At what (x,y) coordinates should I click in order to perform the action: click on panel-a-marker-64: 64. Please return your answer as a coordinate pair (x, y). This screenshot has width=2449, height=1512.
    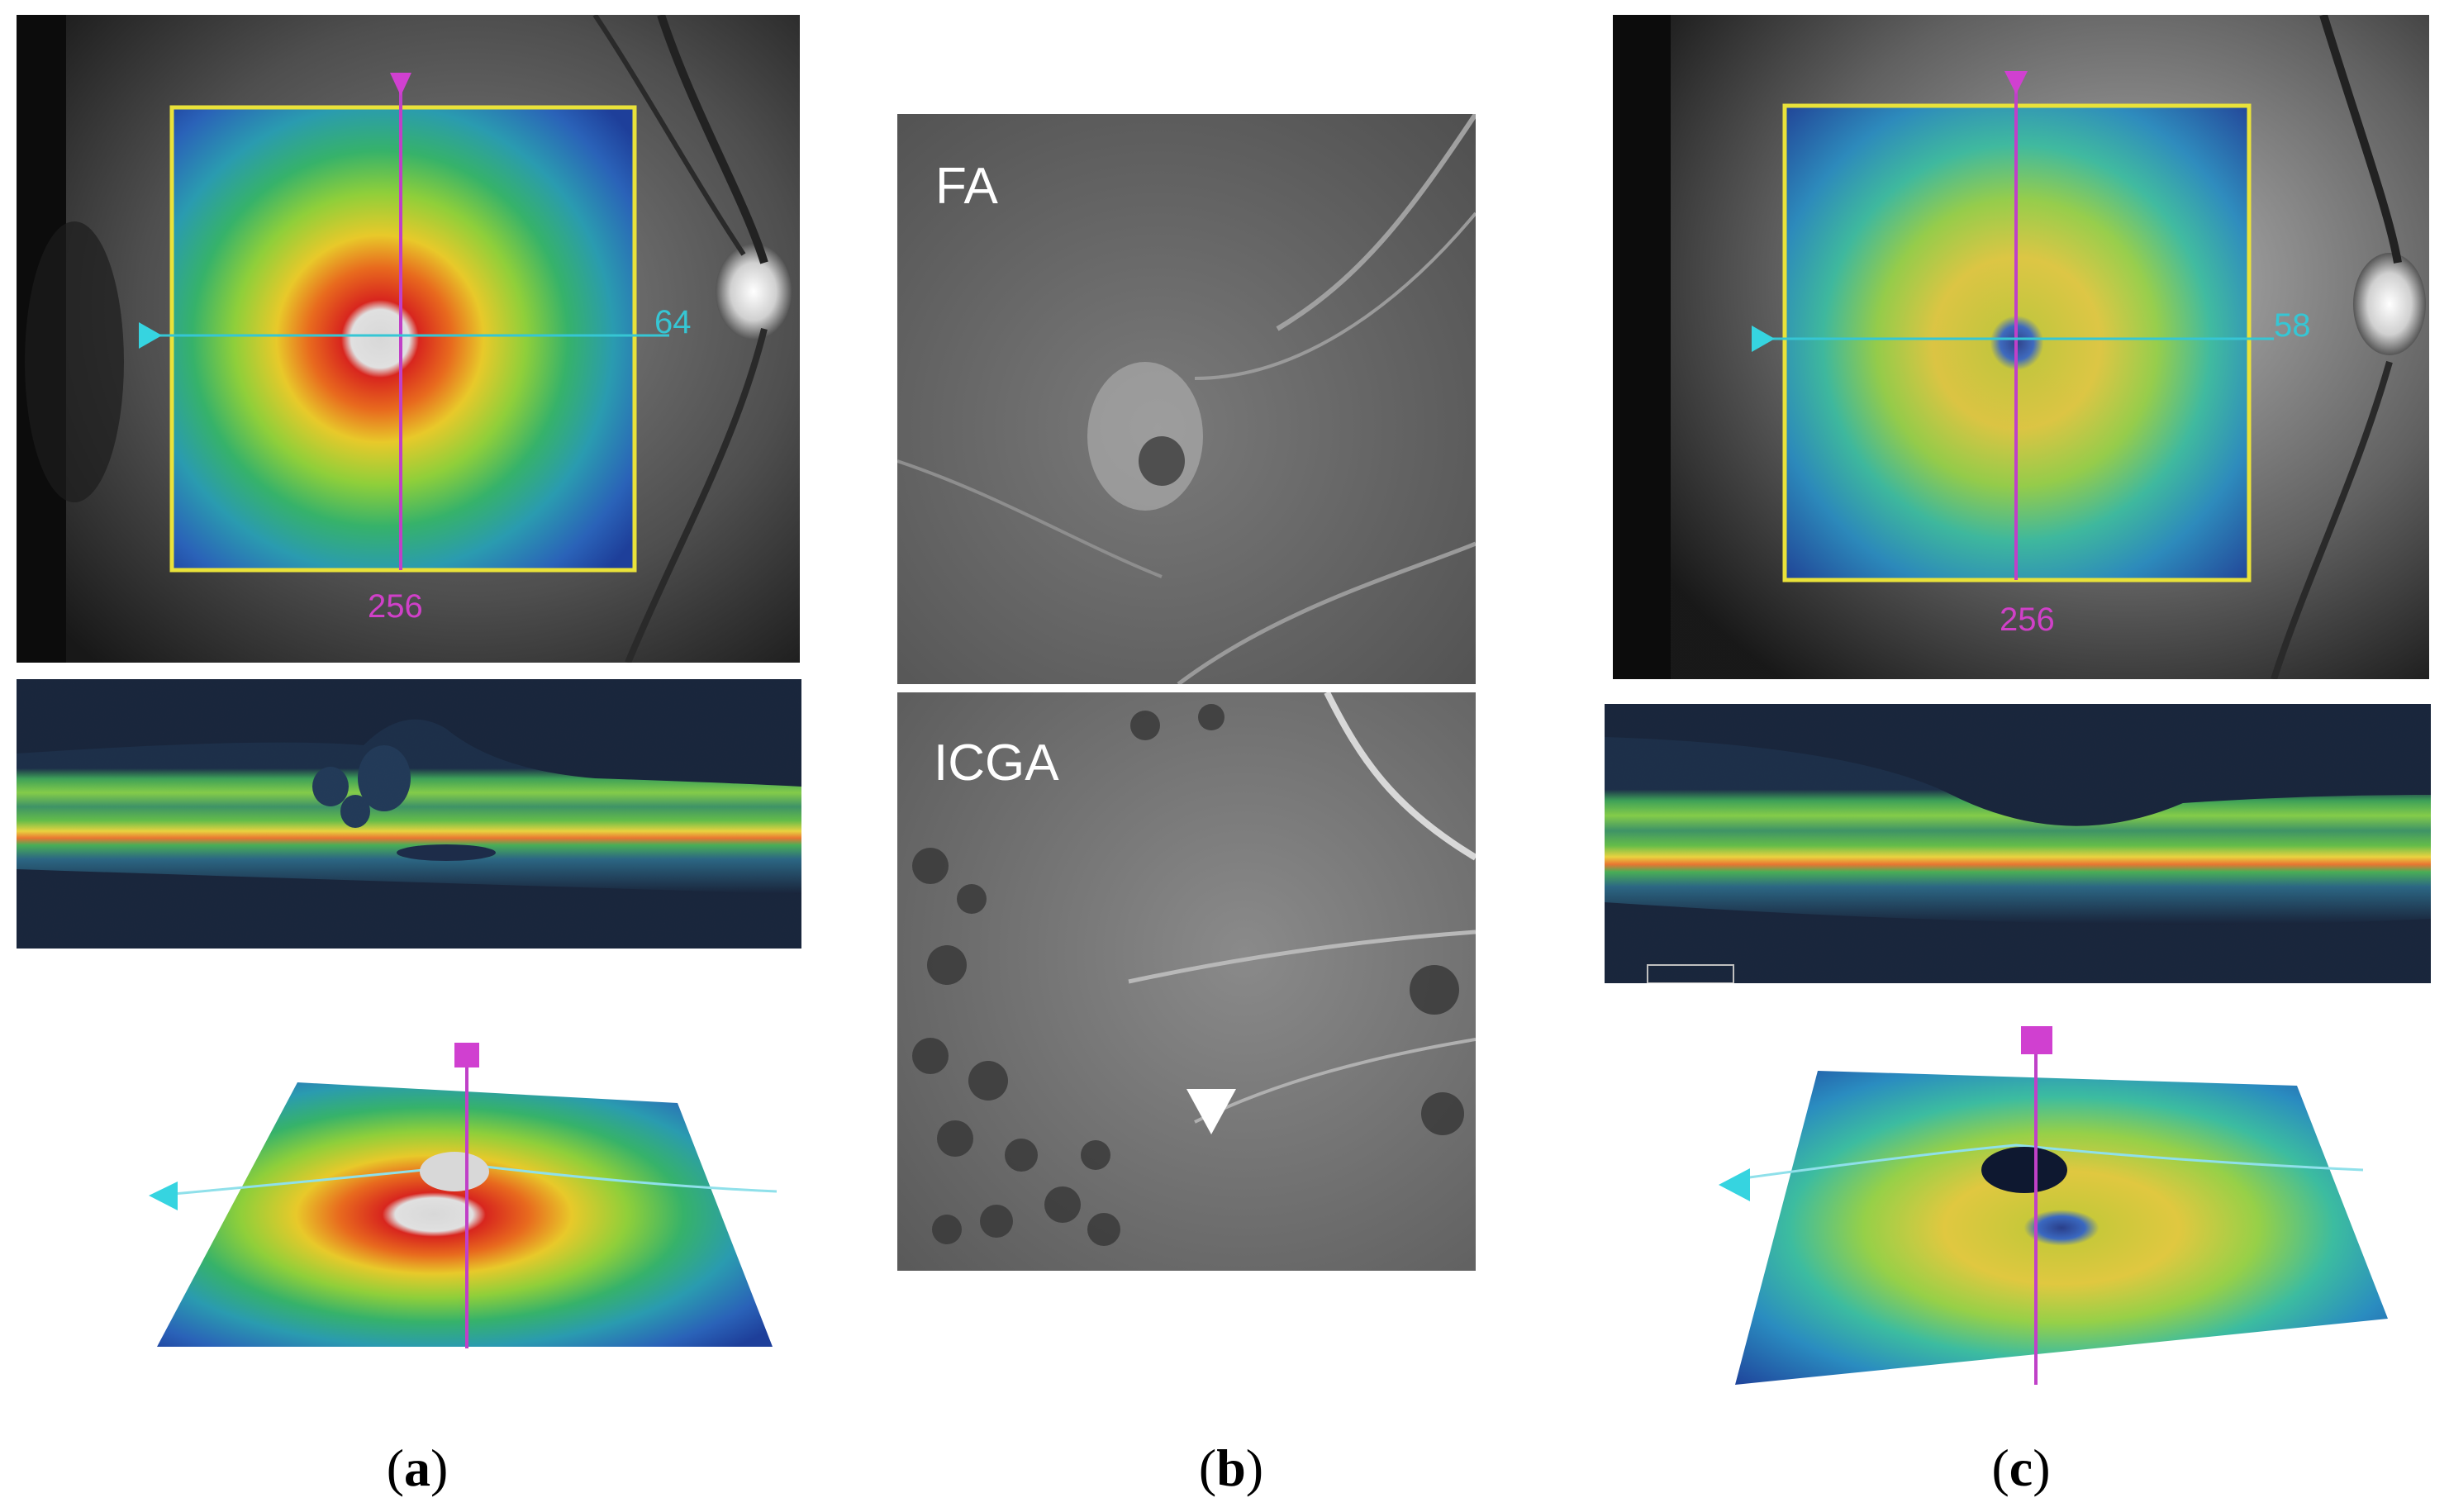
    Looking at the image, I should click on (673, 322).